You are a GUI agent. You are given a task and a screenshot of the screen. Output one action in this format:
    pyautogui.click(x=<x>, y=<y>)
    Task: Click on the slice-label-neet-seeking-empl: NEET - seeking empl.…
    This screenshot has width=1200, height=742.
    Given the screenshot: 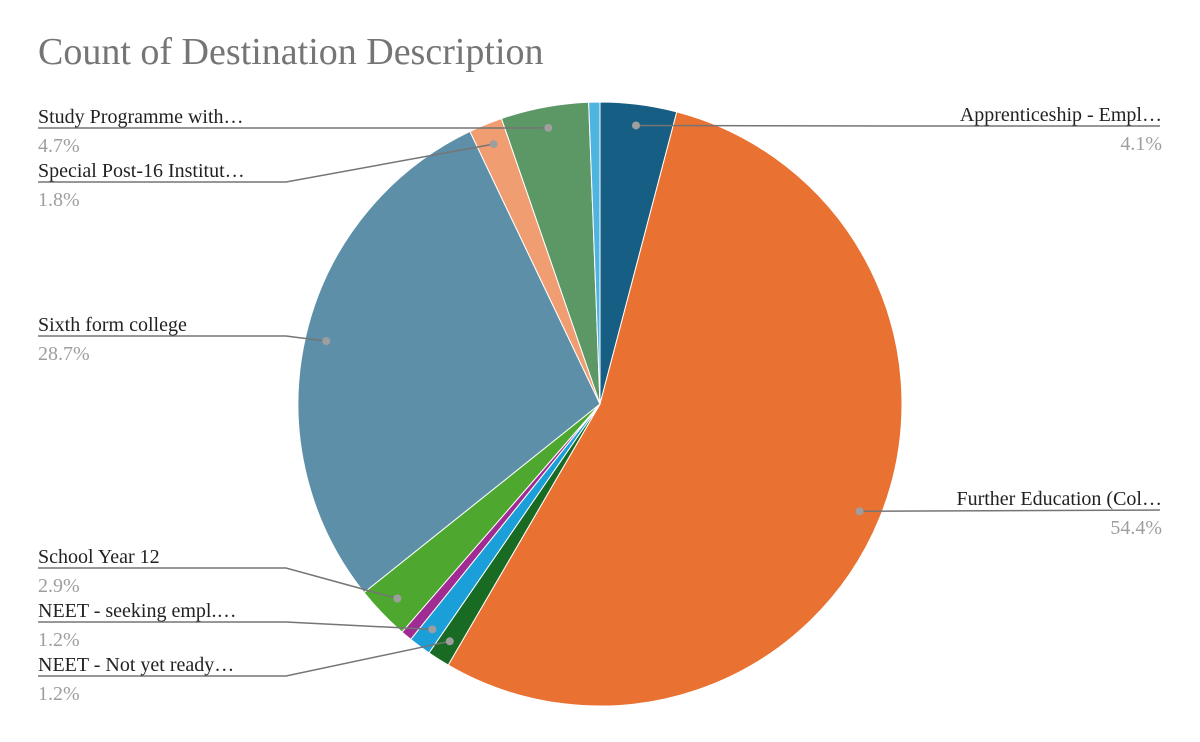 What is the action you would take?
    pyautogui.click(x=137, y=611)
    